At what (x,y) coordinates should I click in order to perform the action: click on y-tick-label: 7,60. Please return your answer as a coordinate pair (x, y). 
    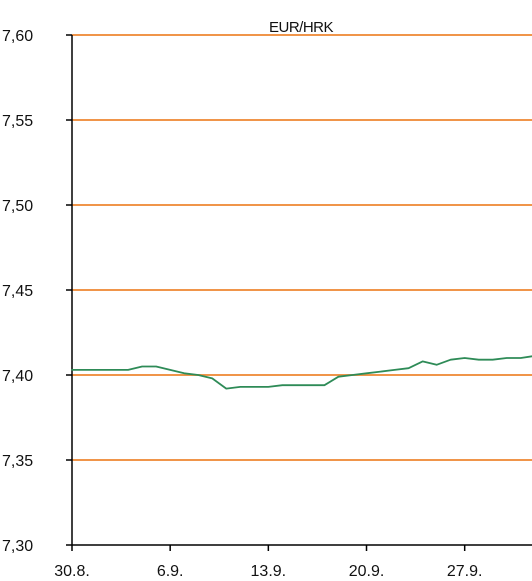
    Looking at the image, I should click on (17, 36).